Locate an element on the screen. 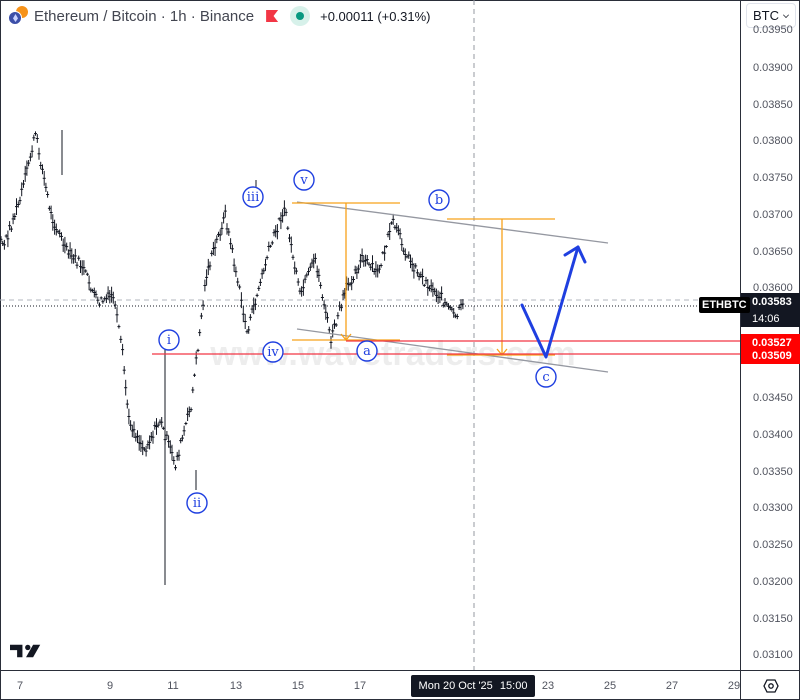 The height and width of the screenshot is (700, 800). svg-text: b is located at coordinates (439, 200).